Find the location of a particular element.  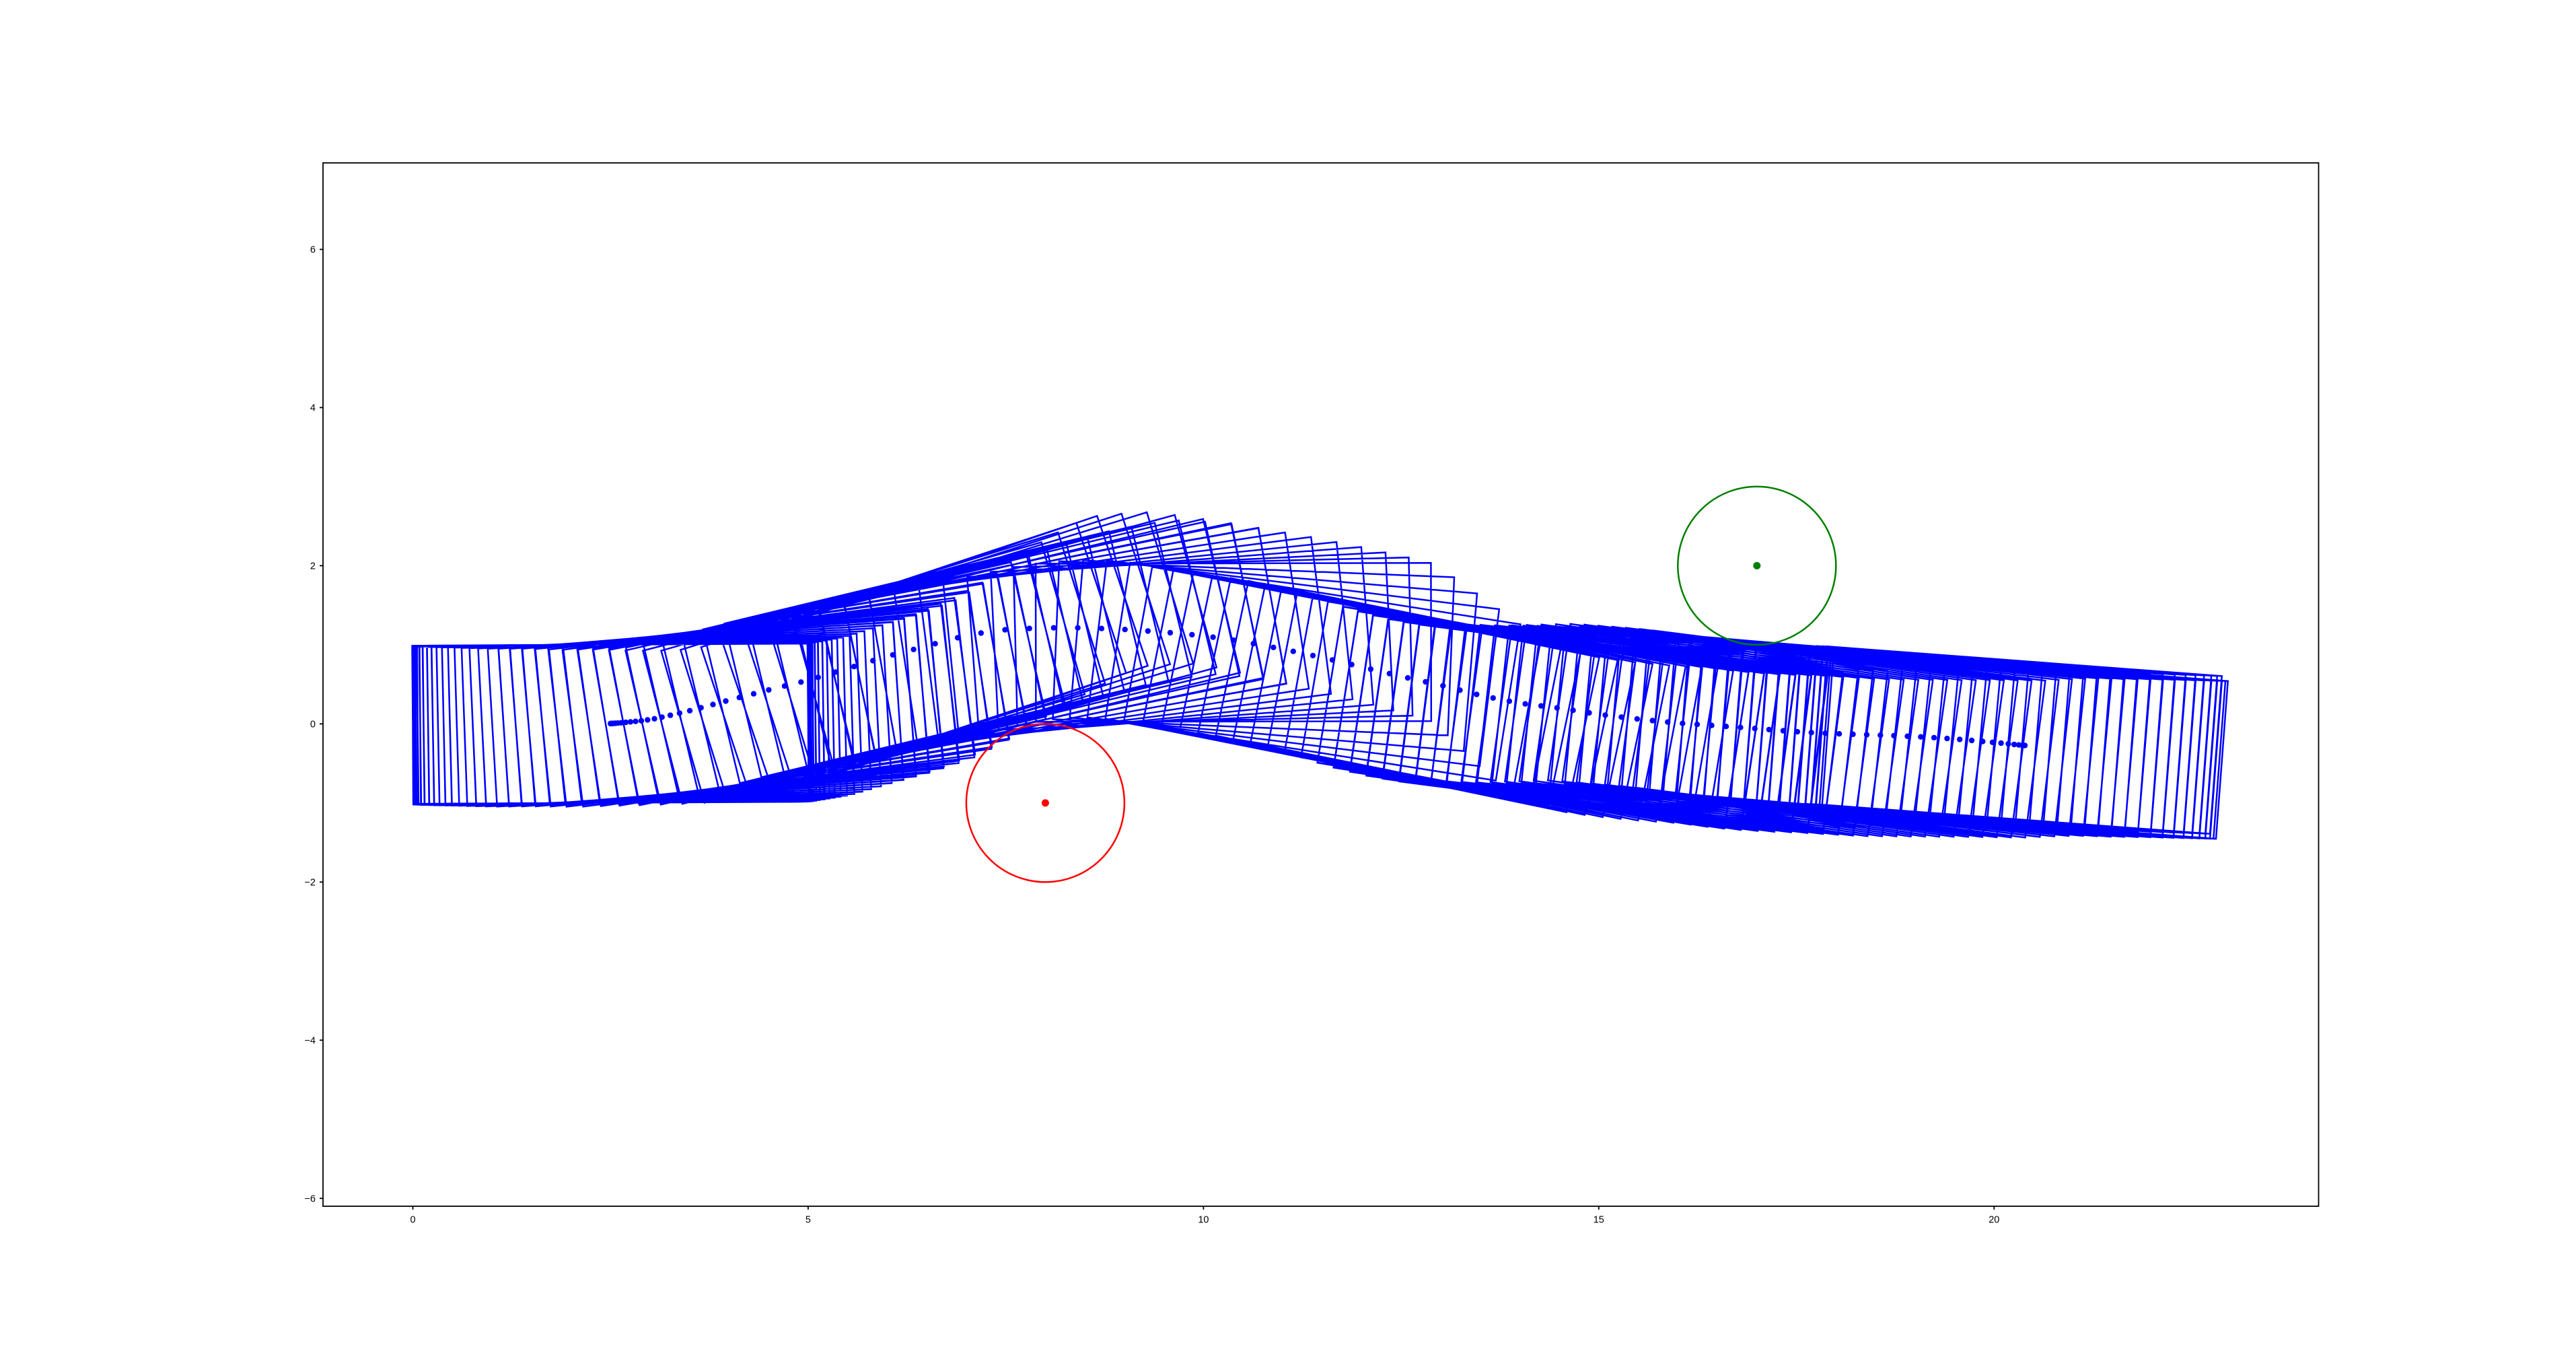

svg-text: 5 is located at coordinates (808, 1220).